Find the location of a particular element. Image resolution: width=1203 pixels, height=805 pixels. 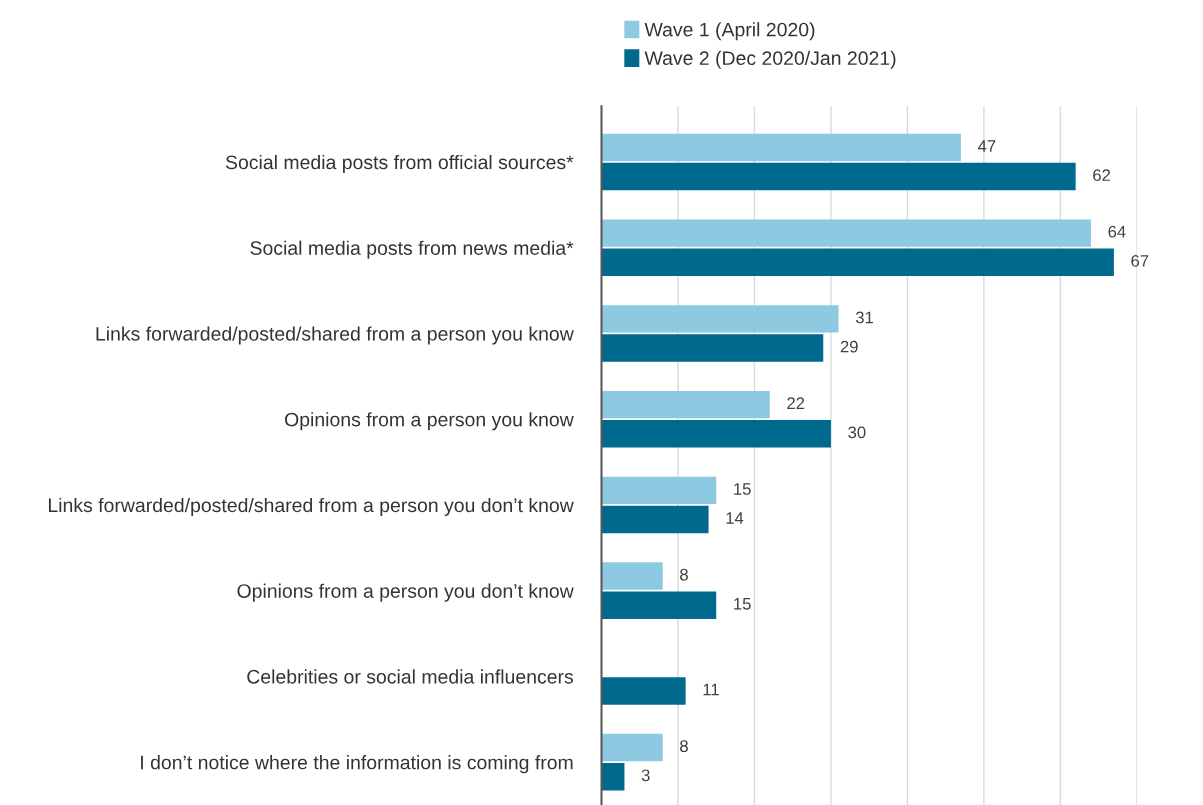

data-label: 3 is located at coordinates (645, 775).